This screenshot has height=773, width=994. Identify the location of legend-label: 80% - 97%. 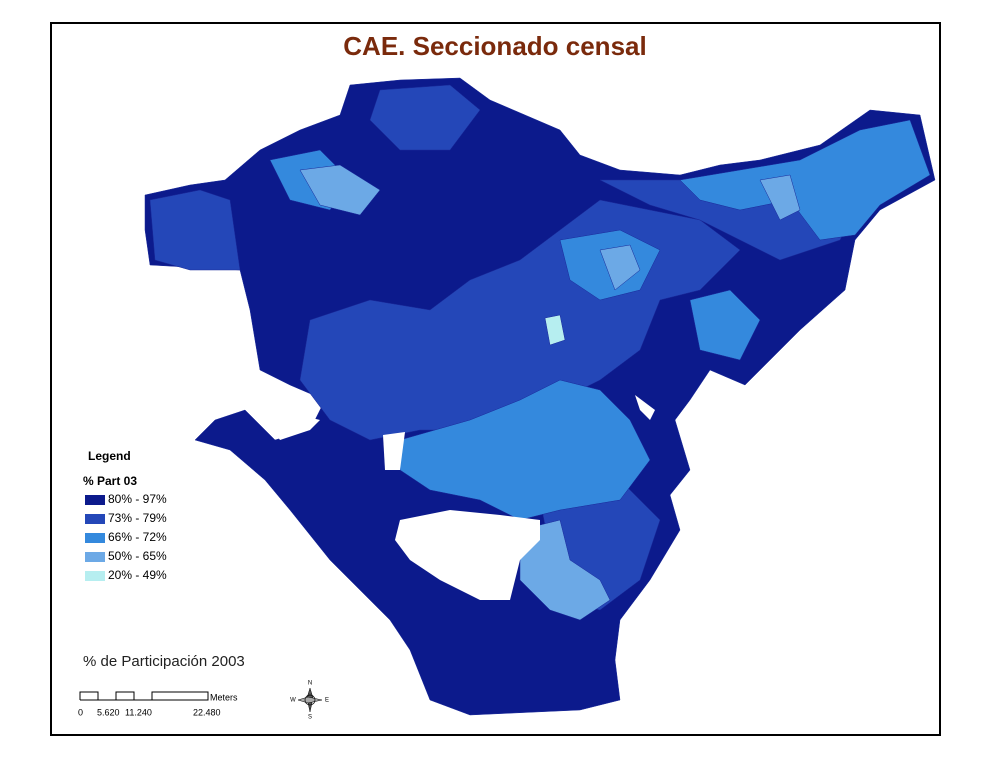
(137, 499).